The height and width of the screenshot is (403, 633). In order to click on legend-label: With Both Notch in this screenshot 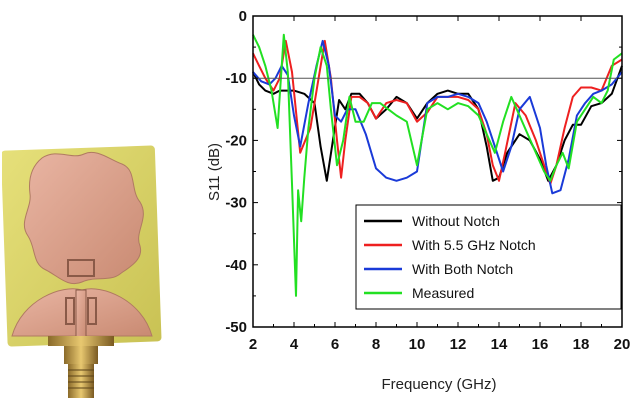, I will do `click(462, 269)`.